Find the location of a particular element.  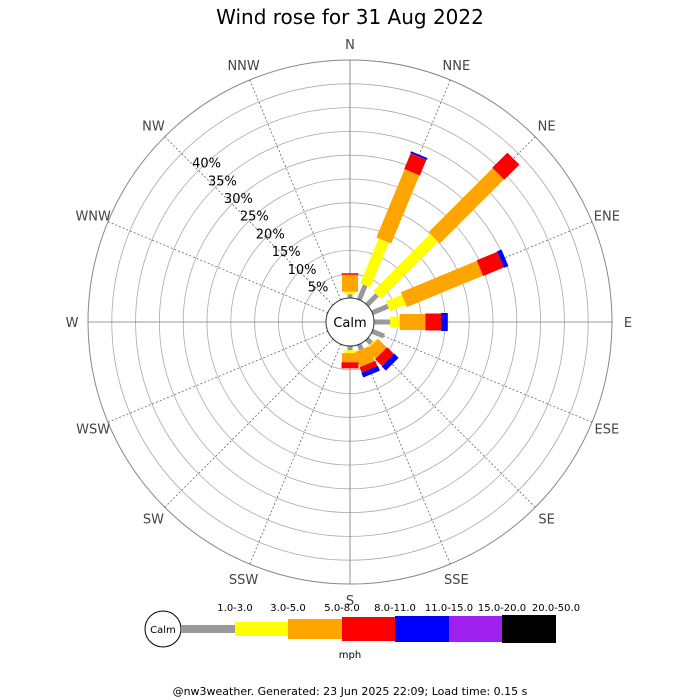

percent-label-5: 5% is located at coordinates (318, 287).